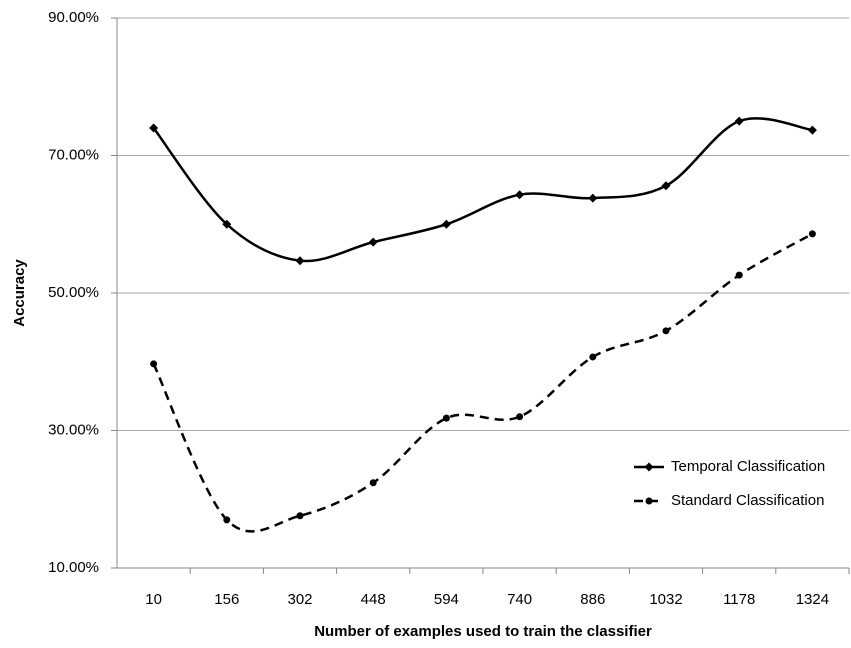 Image resolution: width=851 pixels, height=648 pixels. I want to click on x-tick-label: 1324, so click(812, 599).